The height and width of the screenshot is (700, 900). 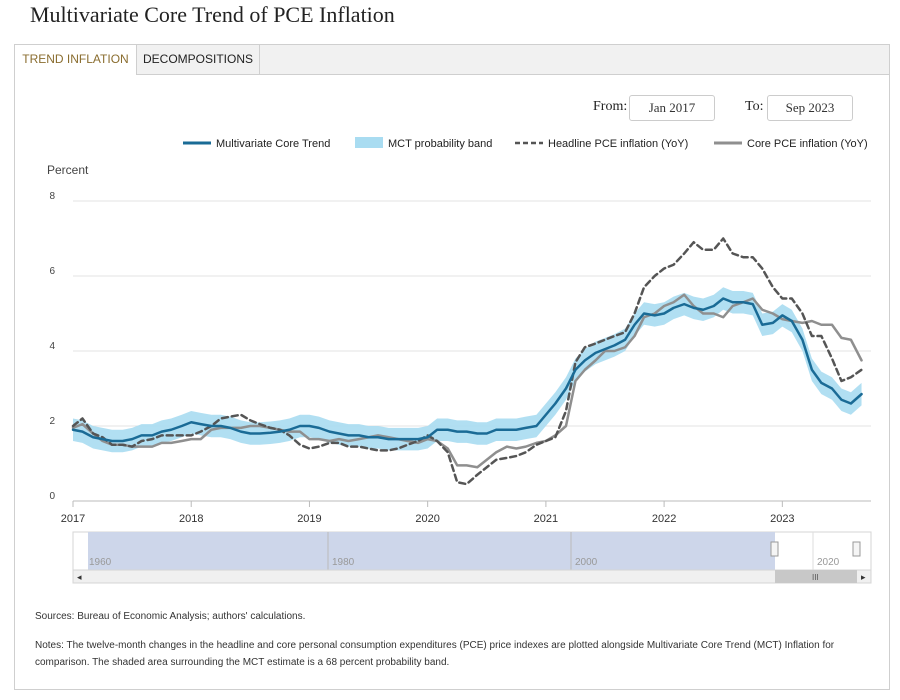 I want to click on tab-trend-inflation: TREND INFLATION, so click(x=76, y=60).